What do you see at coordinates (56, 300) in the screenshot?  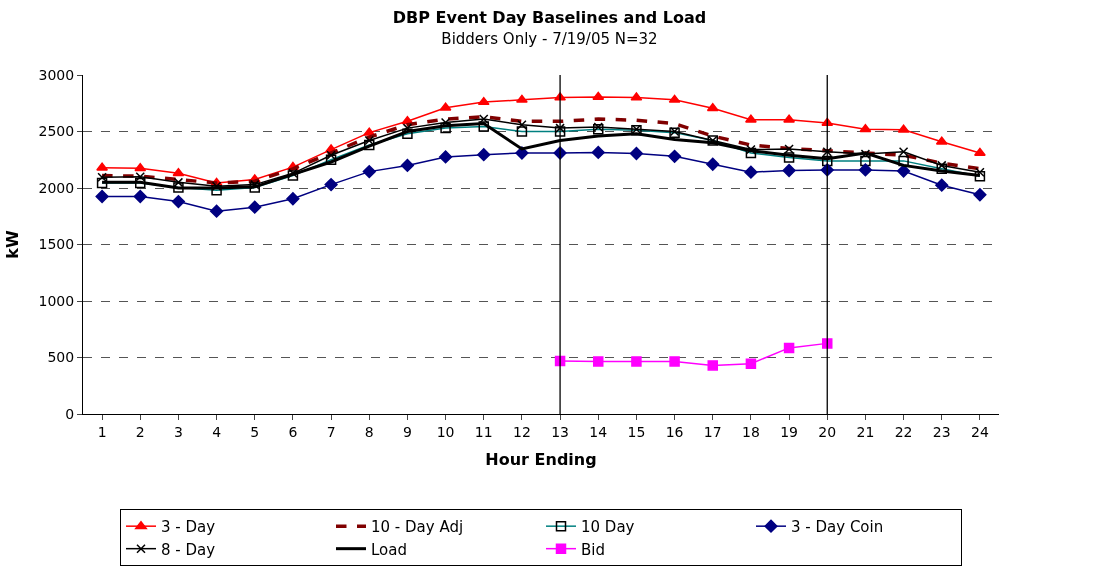 I see `y-tick-label: 1000` at bounding box center [56, 300].